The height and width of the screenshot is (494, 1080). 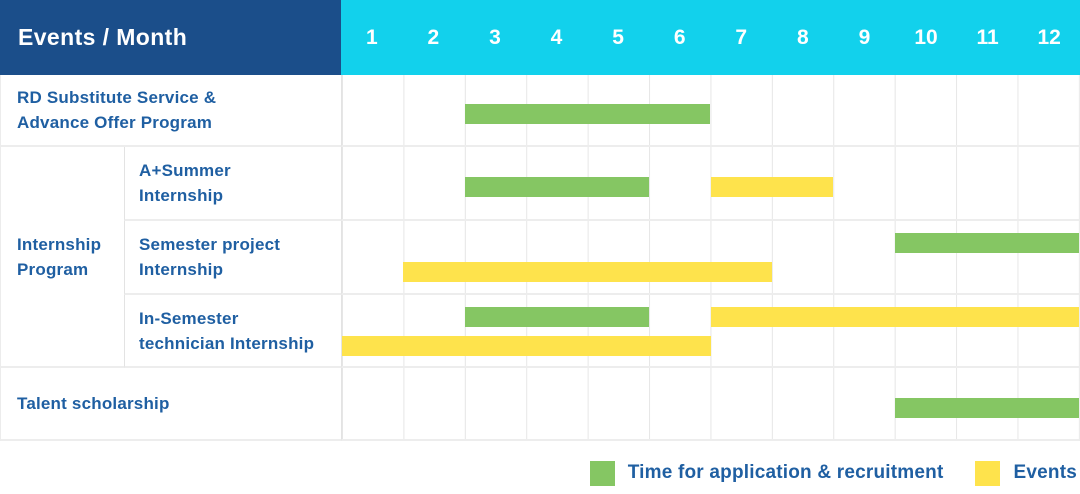 I want to click on gantt-row-5: Talent scholarship, so click(x=540, y=404).